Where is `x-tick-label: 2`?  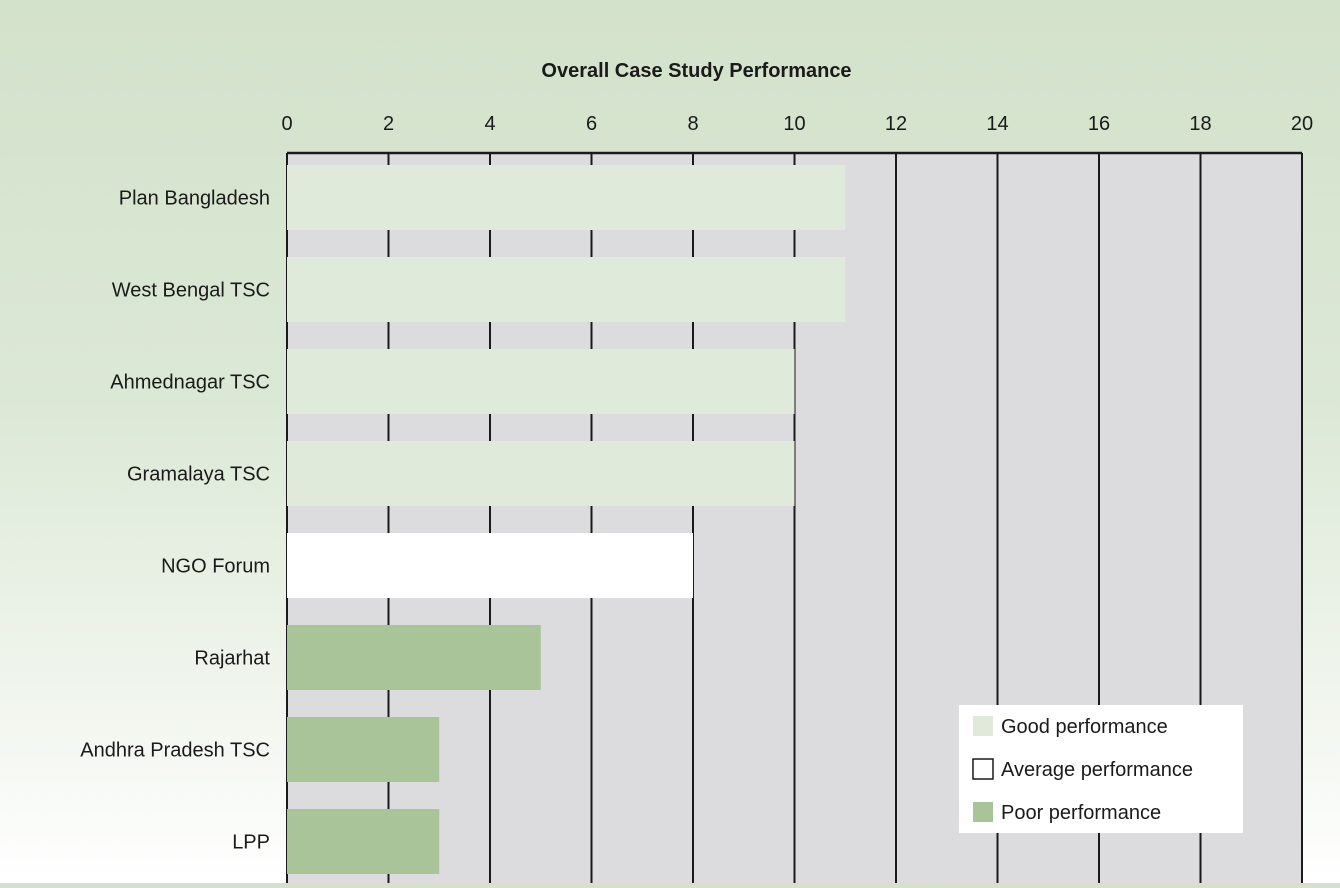
x-tick-label: 2 is located at coordinates (388, 124).